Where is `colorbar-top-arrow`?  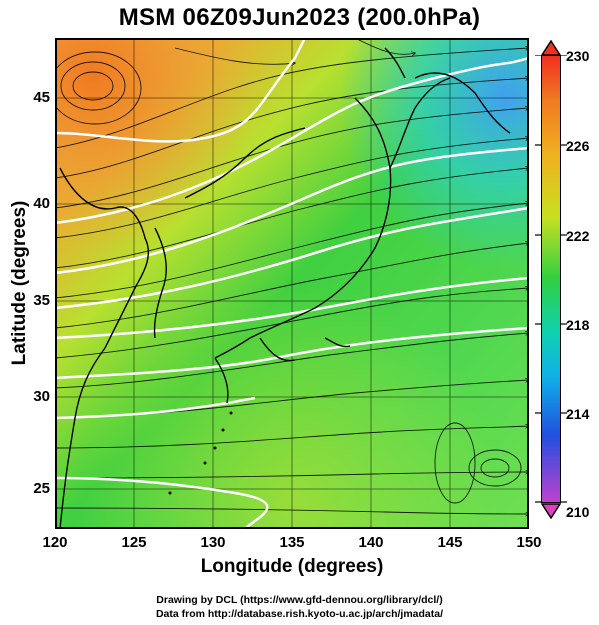 colorbar-top-arrow is located at coordinates (551, 48).